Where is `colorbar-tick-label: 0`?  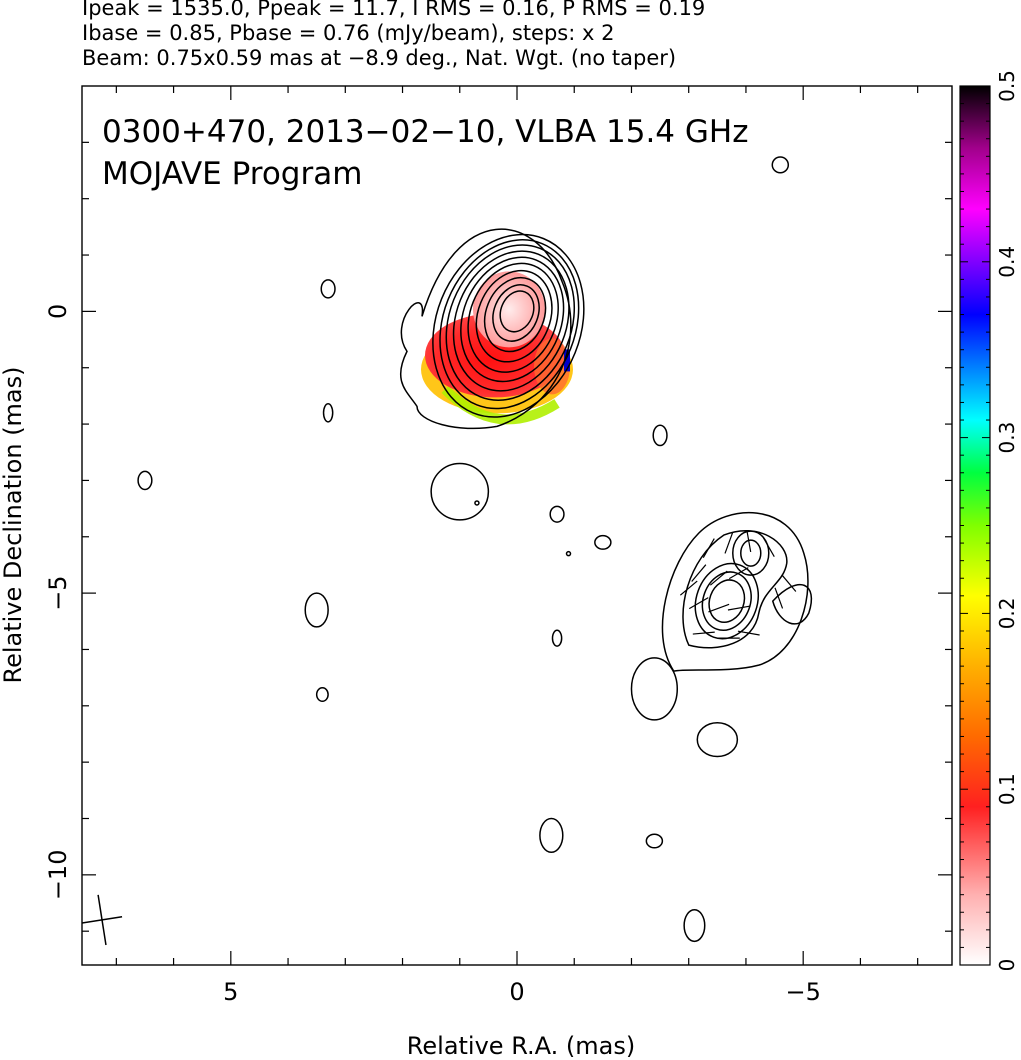
colorbar-tick-label: 0 is located at coordinates (1007, 965).